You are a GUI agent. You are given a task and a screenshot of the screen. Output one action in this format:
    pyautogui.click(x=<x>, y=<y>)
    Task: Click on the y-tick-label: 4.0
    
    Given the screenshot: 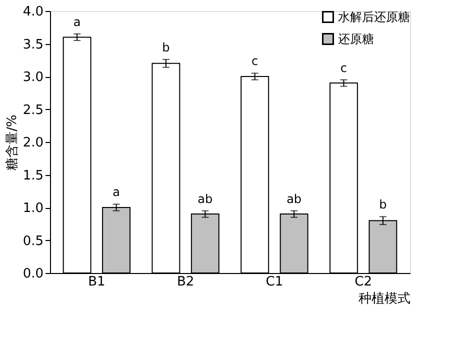 What is the action you would take?
    pyautogui.click(x=33, y=12)
    